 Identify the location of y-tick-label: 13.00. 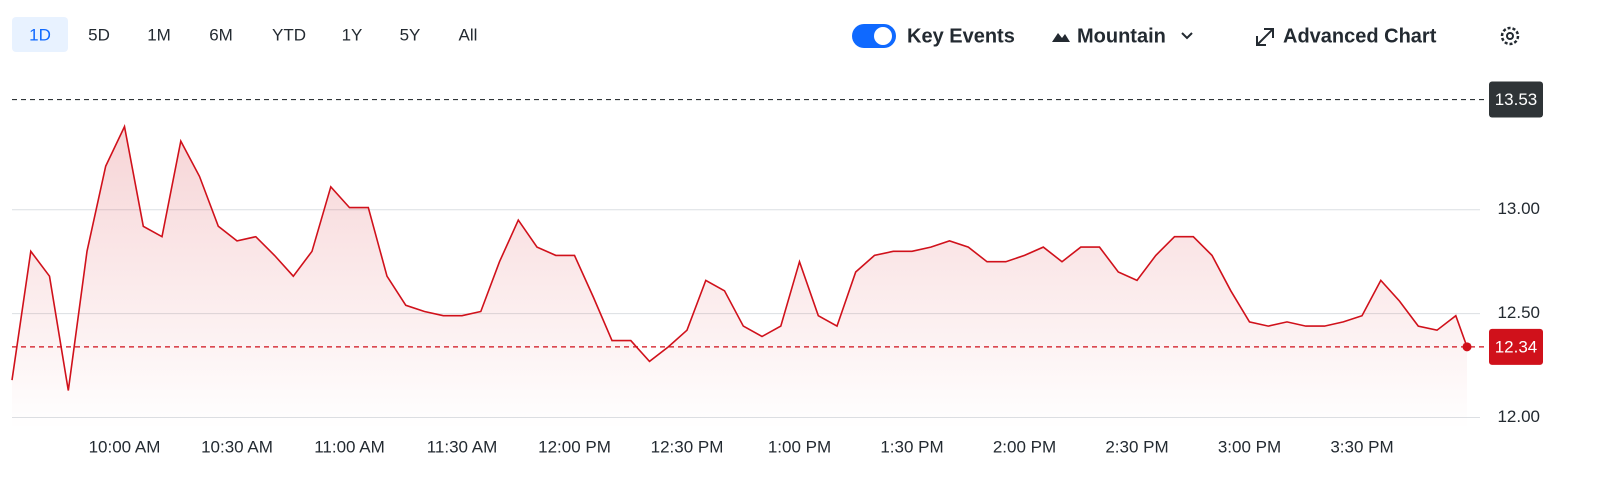
(1518, 208).